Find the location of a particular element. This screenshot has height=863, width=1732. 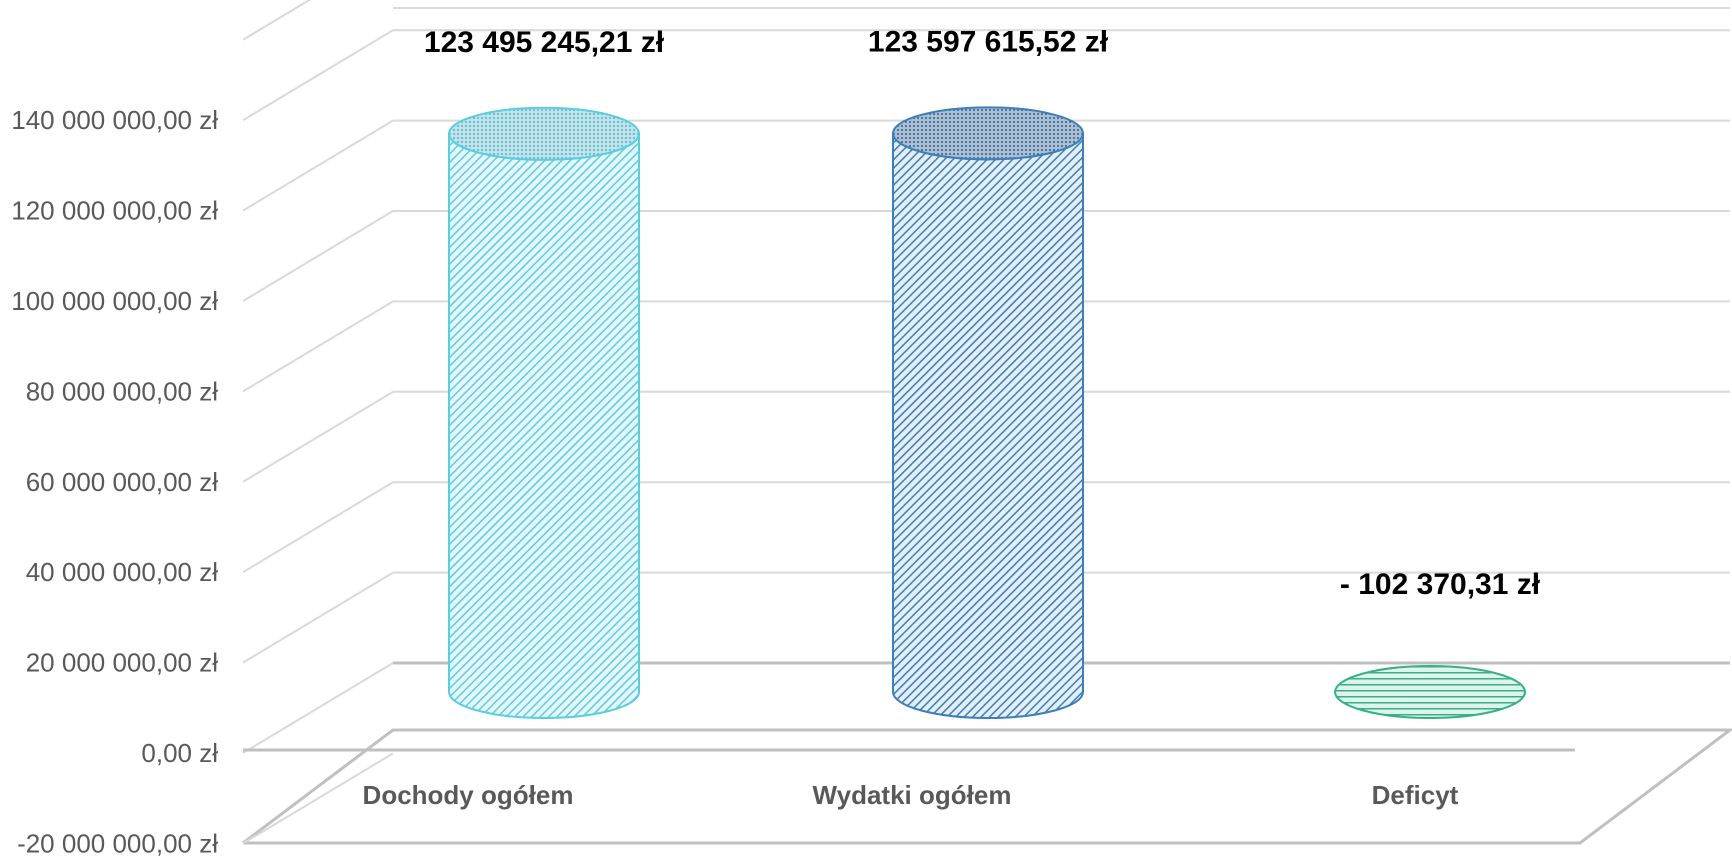

data-label: 123 597 615,52 zł is located at coordinates (988, 41).